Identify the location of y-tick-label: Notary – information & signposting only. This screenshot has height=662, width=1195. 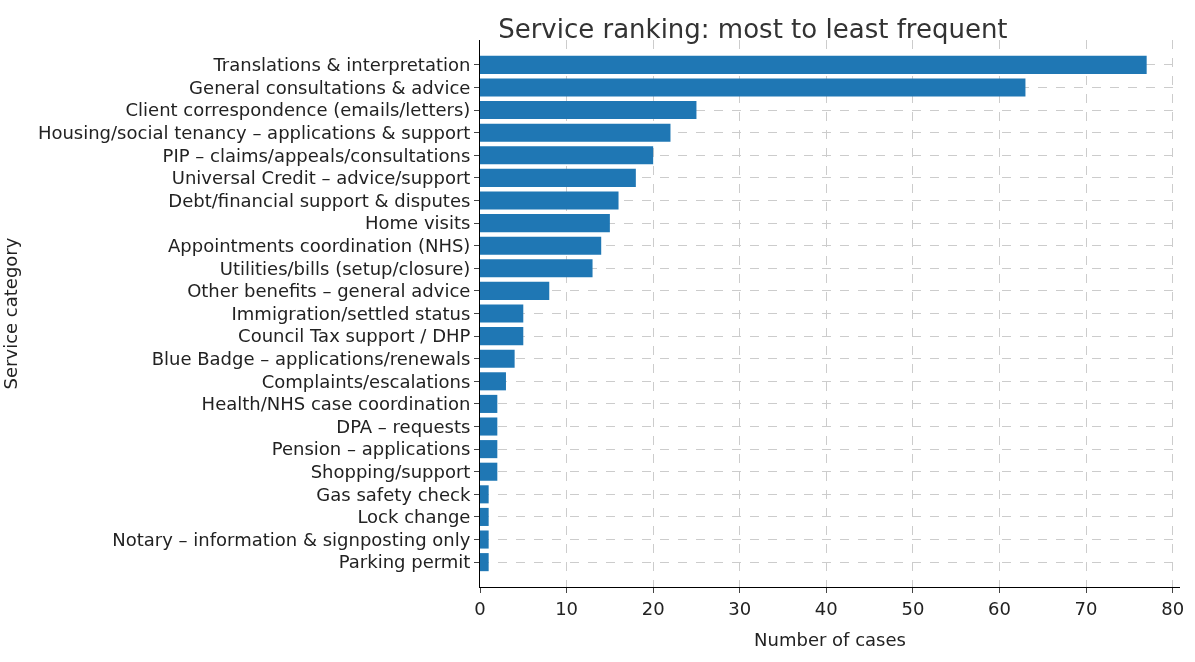
(291, 539).